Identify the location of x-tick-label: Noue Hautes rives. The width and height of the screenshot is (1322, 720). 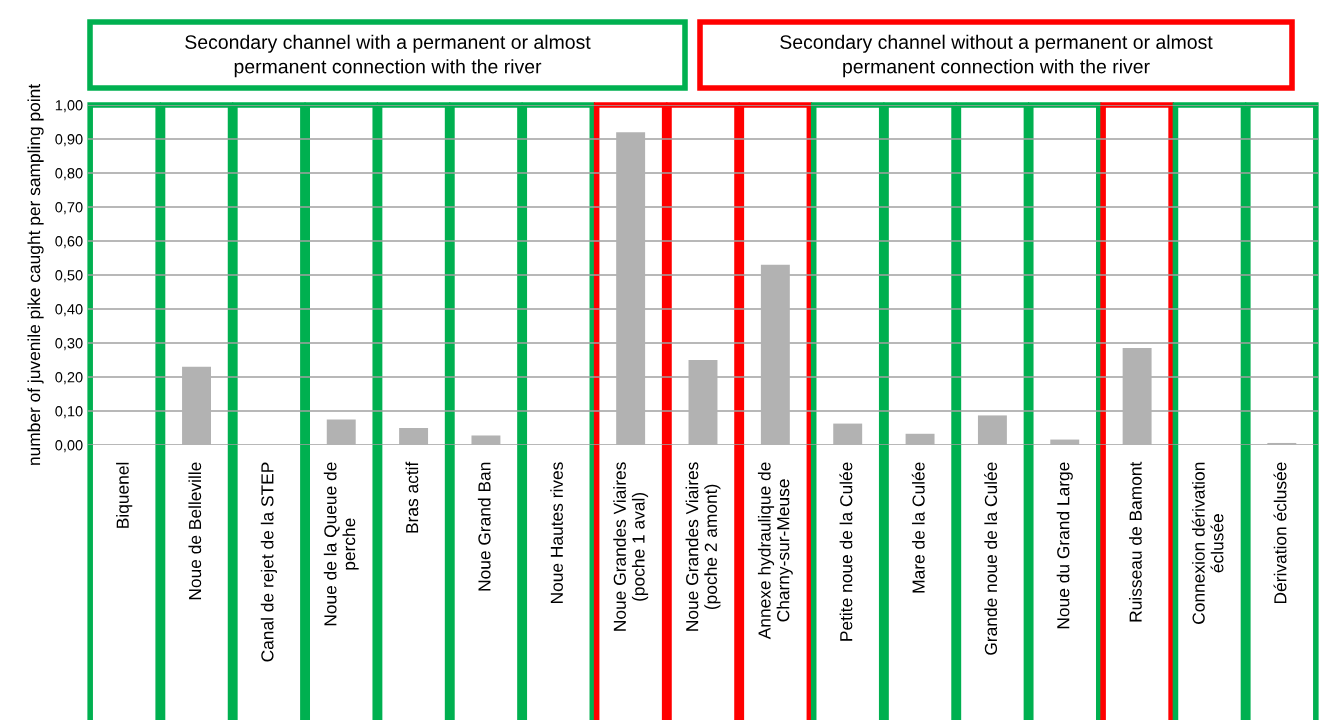
(556, 533).